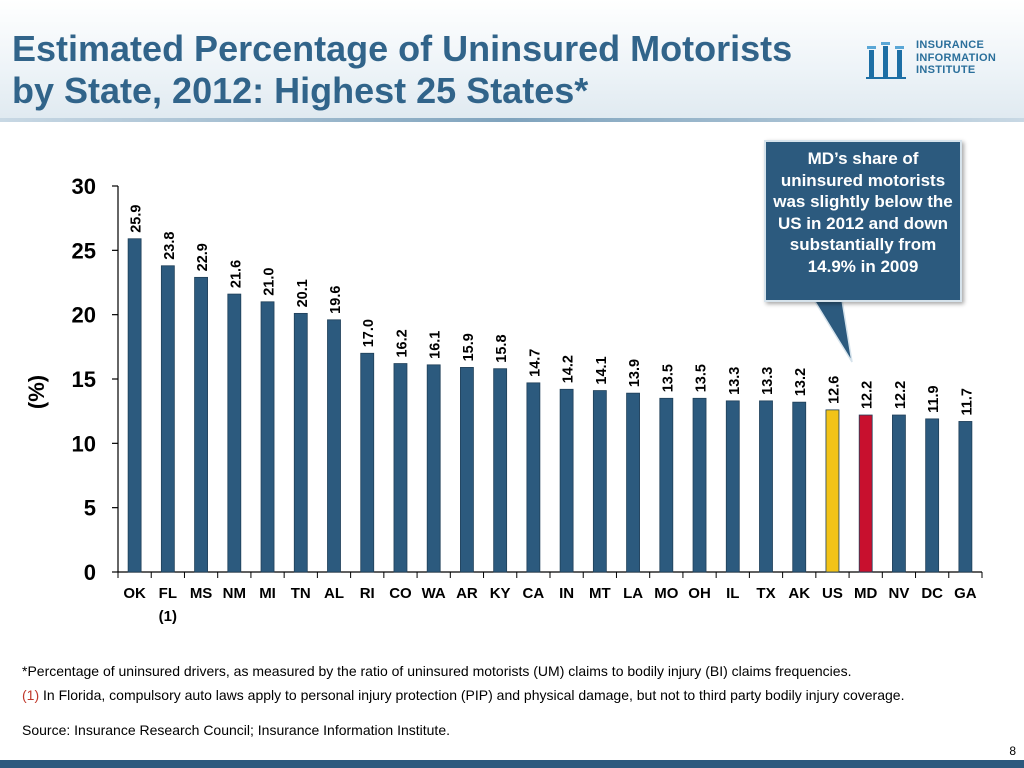  Describe the element at coordinates (533, 477) in the screenshot. I see `bar-ca` at that location.